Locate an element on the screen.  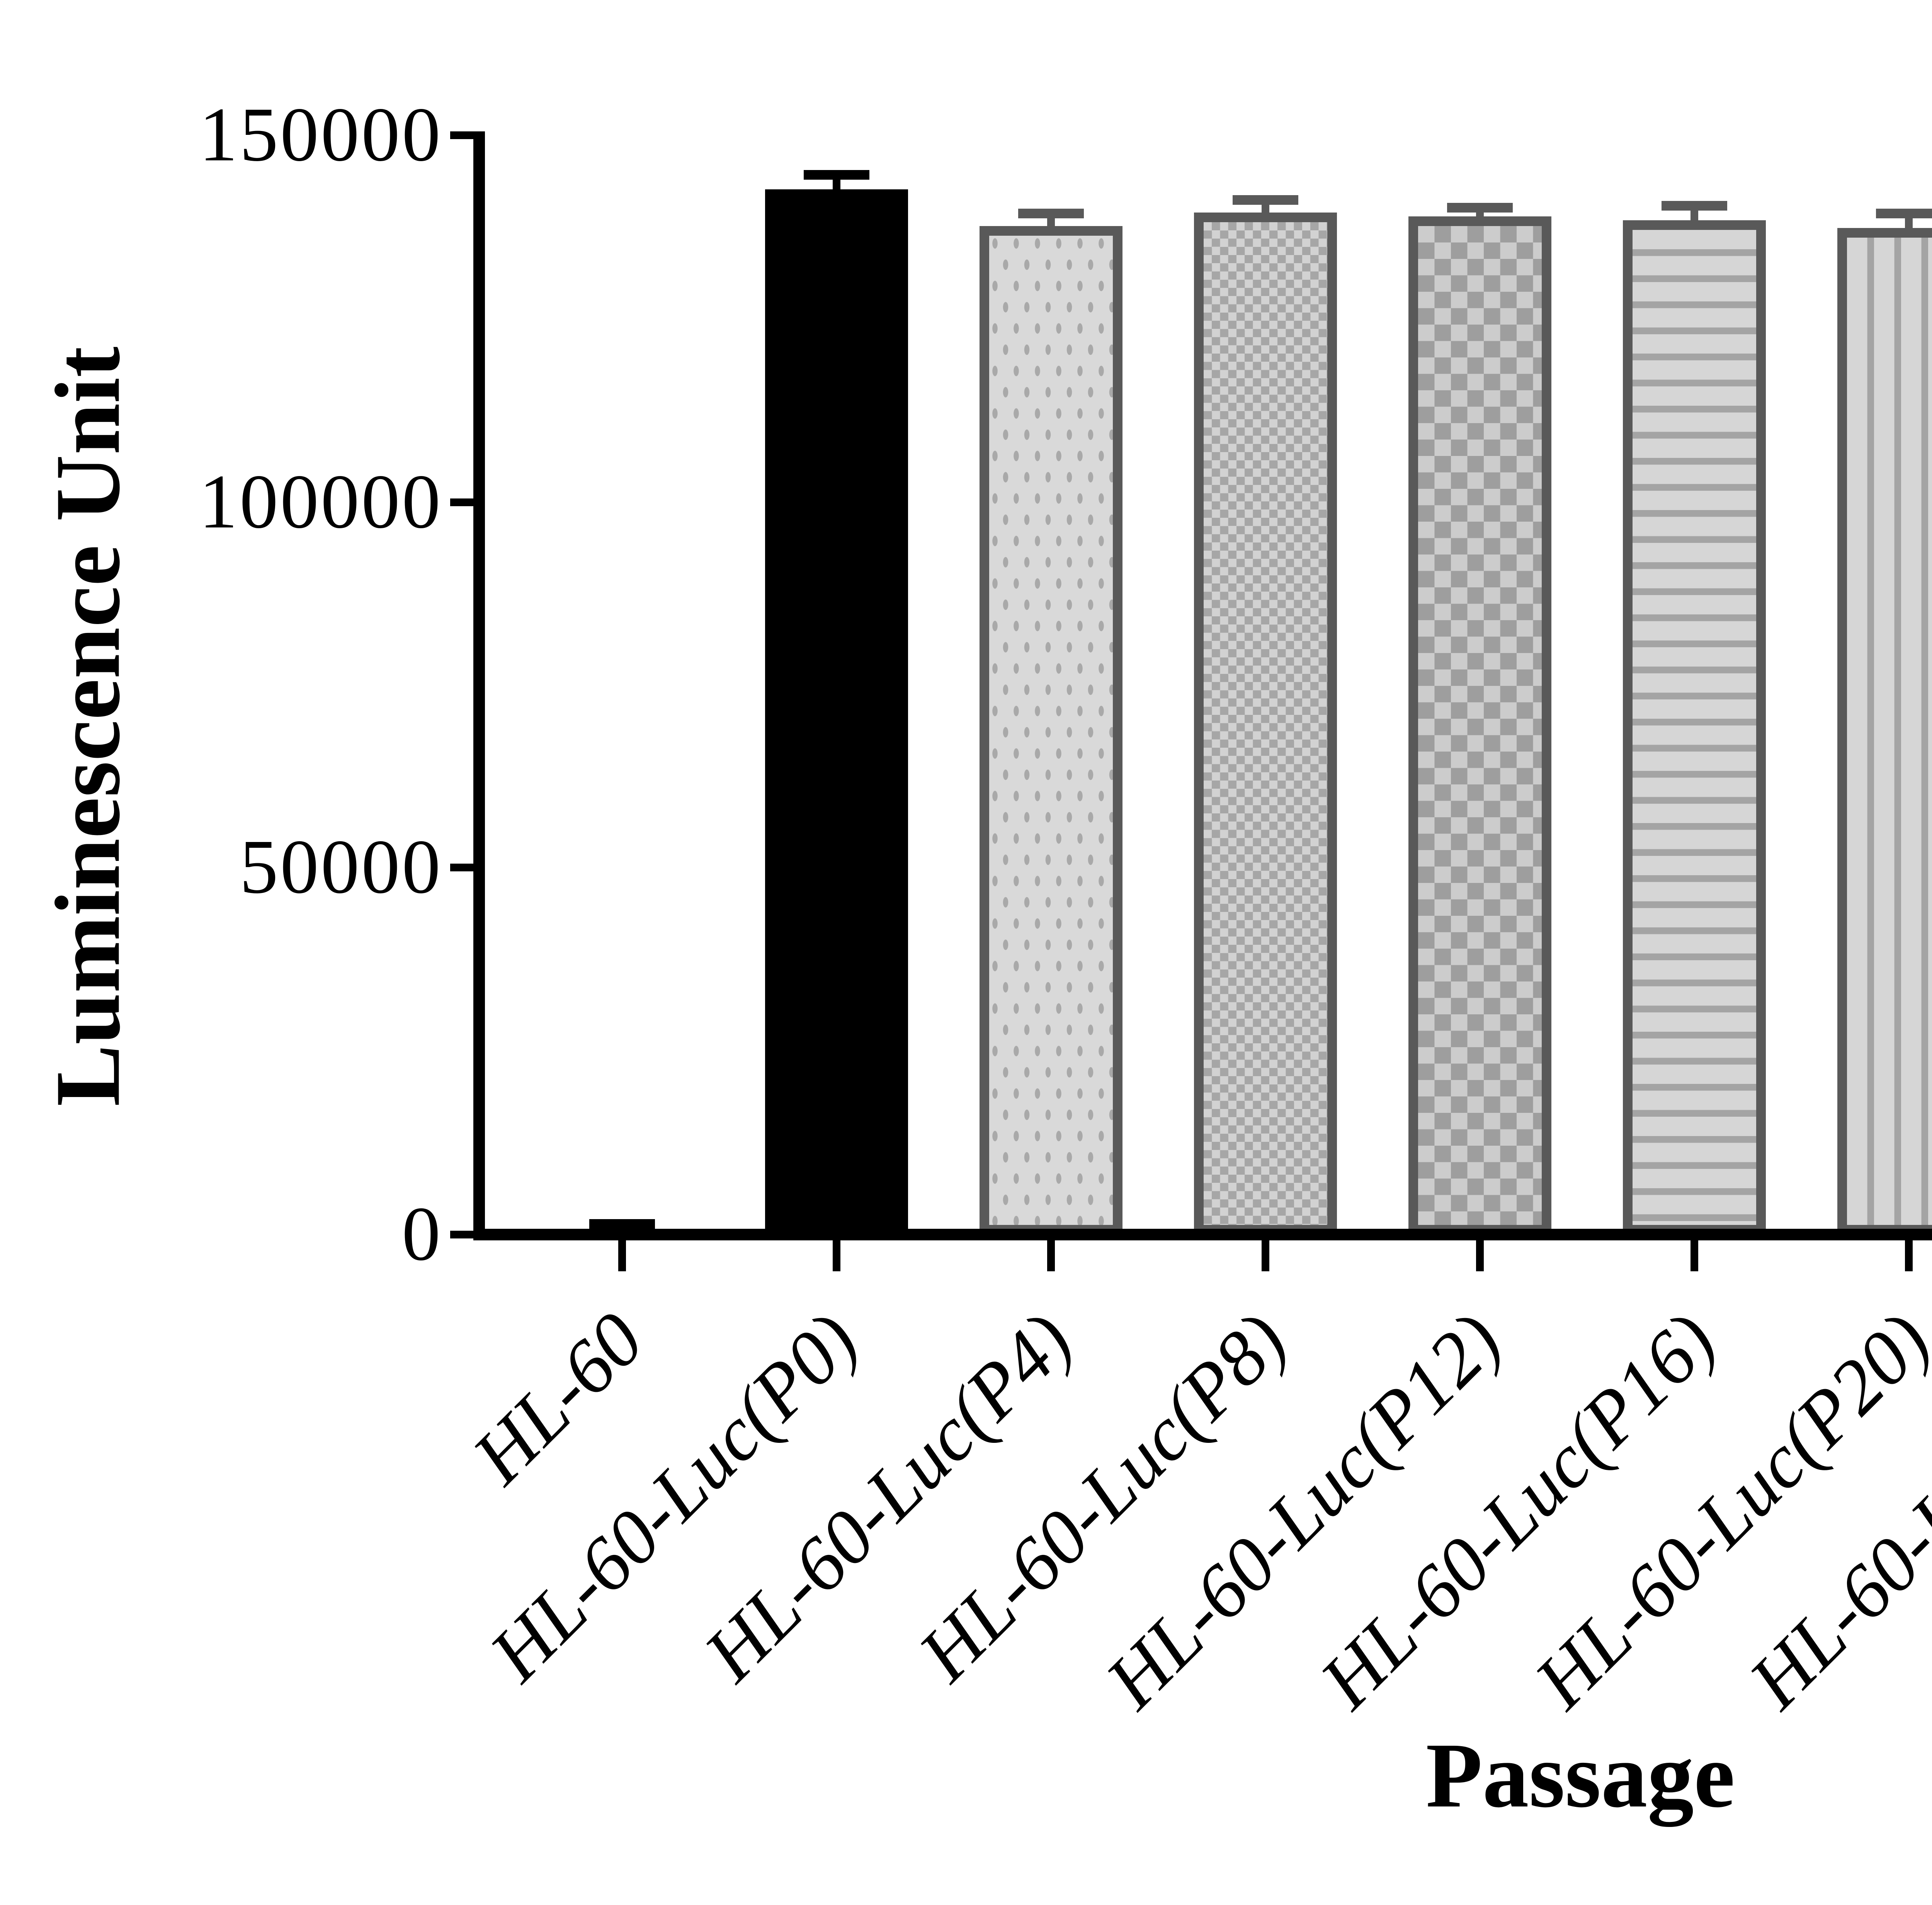
y-tick-label: 150000 is located at coordinates (321, 134).